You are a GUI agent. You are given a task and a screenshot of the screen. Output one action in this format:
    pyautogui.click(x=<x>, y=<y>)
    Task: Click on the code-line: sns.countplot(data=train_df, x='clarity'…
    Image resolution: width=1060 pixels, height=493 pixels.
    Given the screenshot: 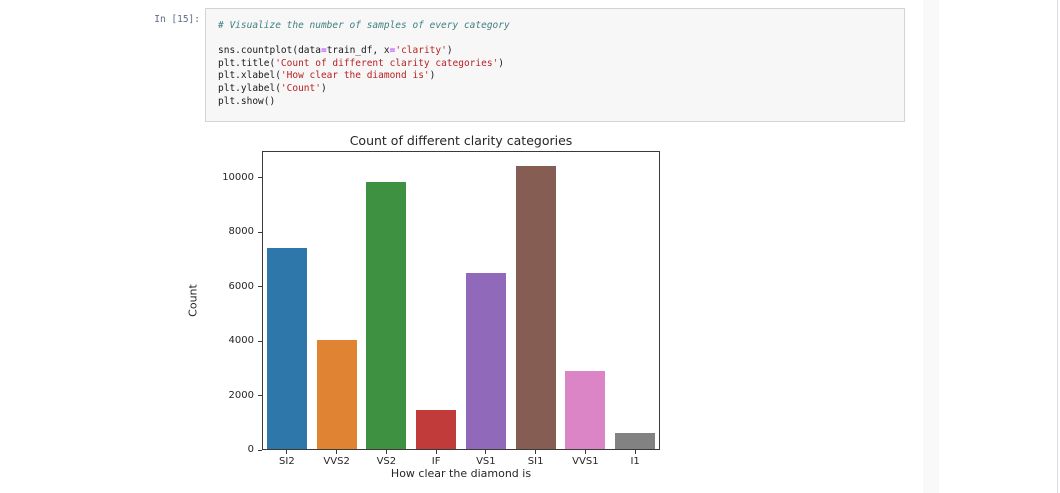 What is the action you would take?
    pyautogui.click(x=555, y=51)
    